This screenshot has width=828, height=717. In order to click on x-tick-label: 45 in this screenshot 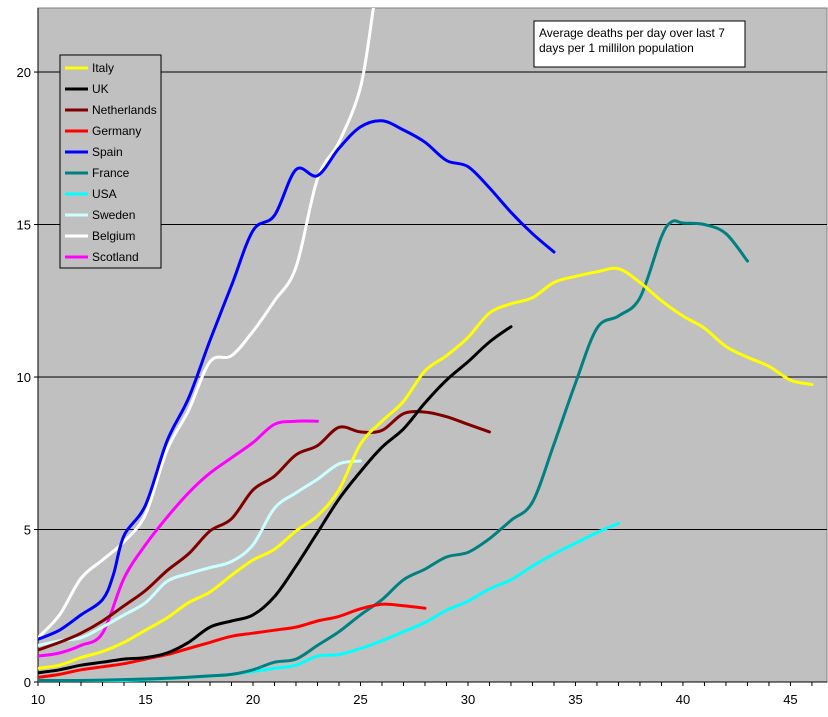, I will do `click(790, 699)`.